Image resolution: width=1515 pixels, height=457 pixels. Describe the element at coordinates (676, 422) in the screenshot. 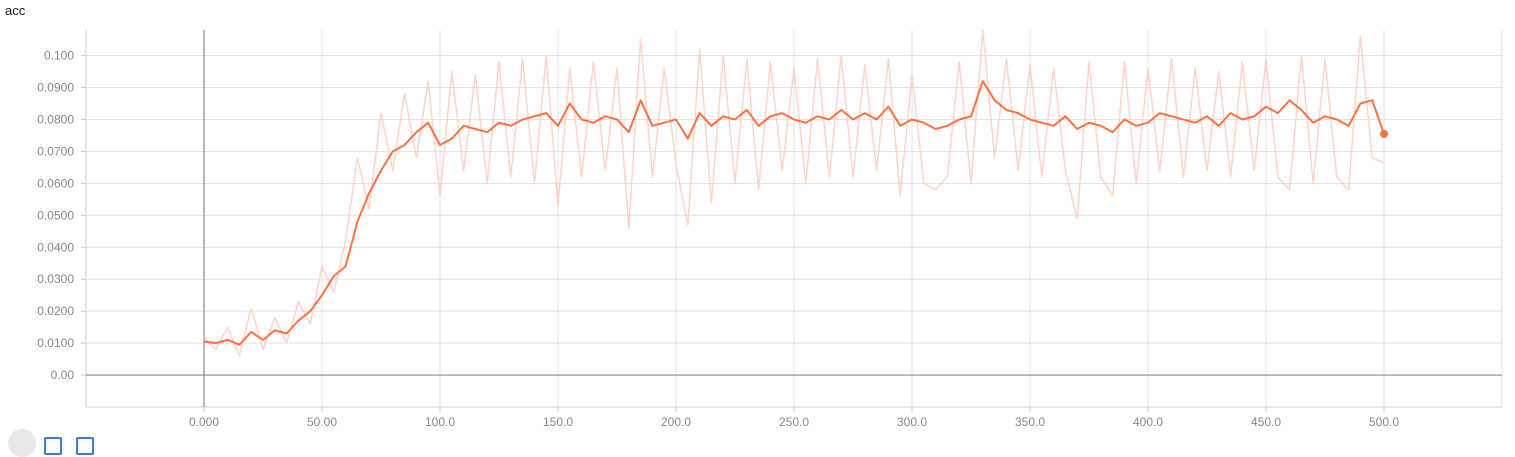

I see `x-tick-label: 200.0` at that location.